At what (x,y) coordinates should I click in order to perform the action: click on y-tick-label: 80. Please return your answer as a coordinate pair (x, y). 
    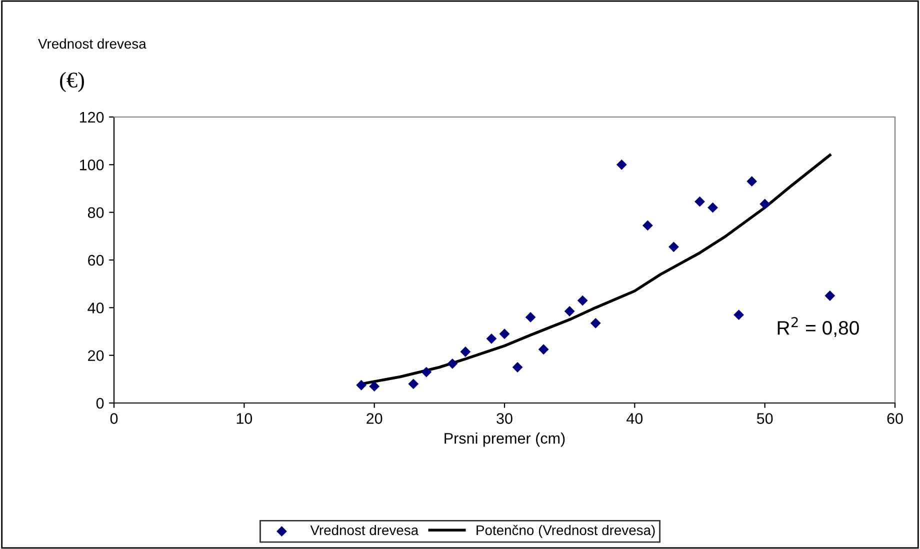
    Looking at the image, I should click on (96, 212).